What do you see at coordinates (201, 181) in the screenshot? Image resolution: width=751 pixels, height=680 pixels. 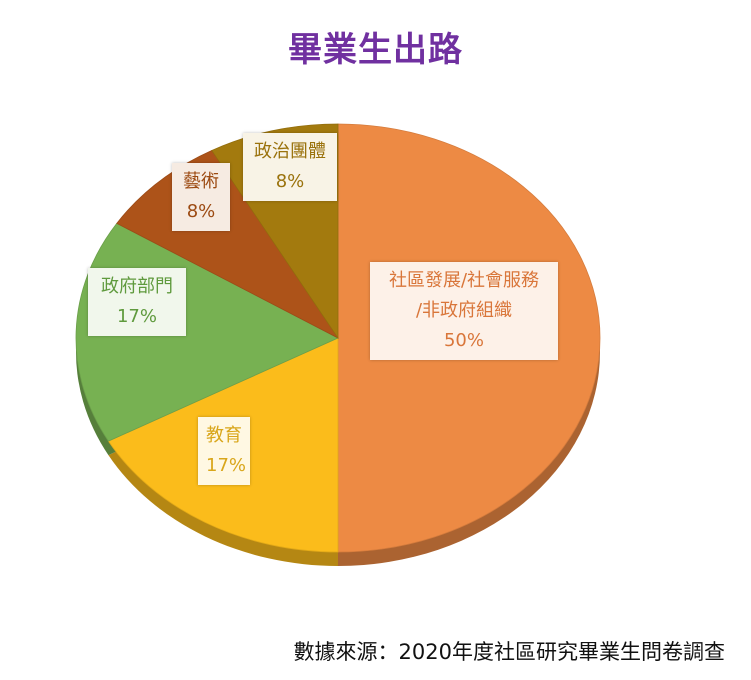 I see `data-label-arts-line-1: 藝術` at bounding box center [201, 181].